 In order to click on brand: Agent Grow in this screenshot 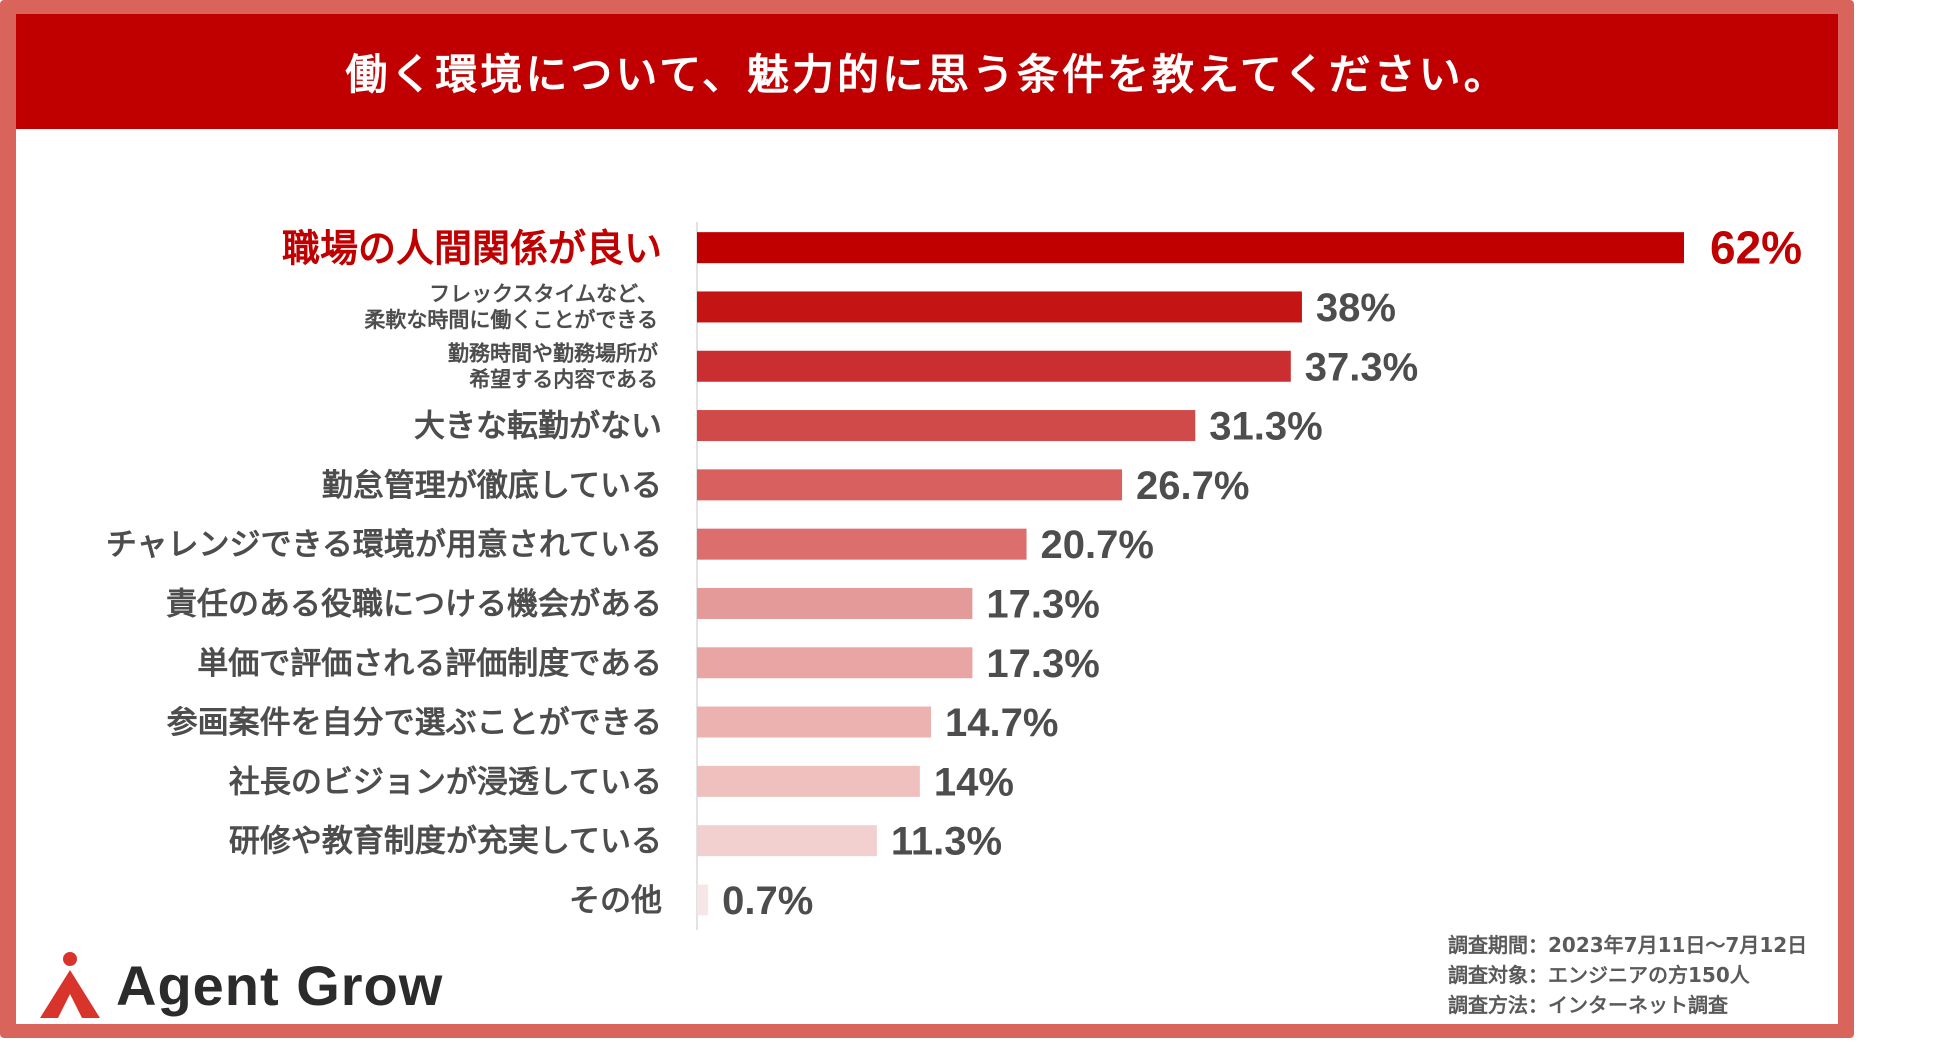, I will do `click(240, 985)`.